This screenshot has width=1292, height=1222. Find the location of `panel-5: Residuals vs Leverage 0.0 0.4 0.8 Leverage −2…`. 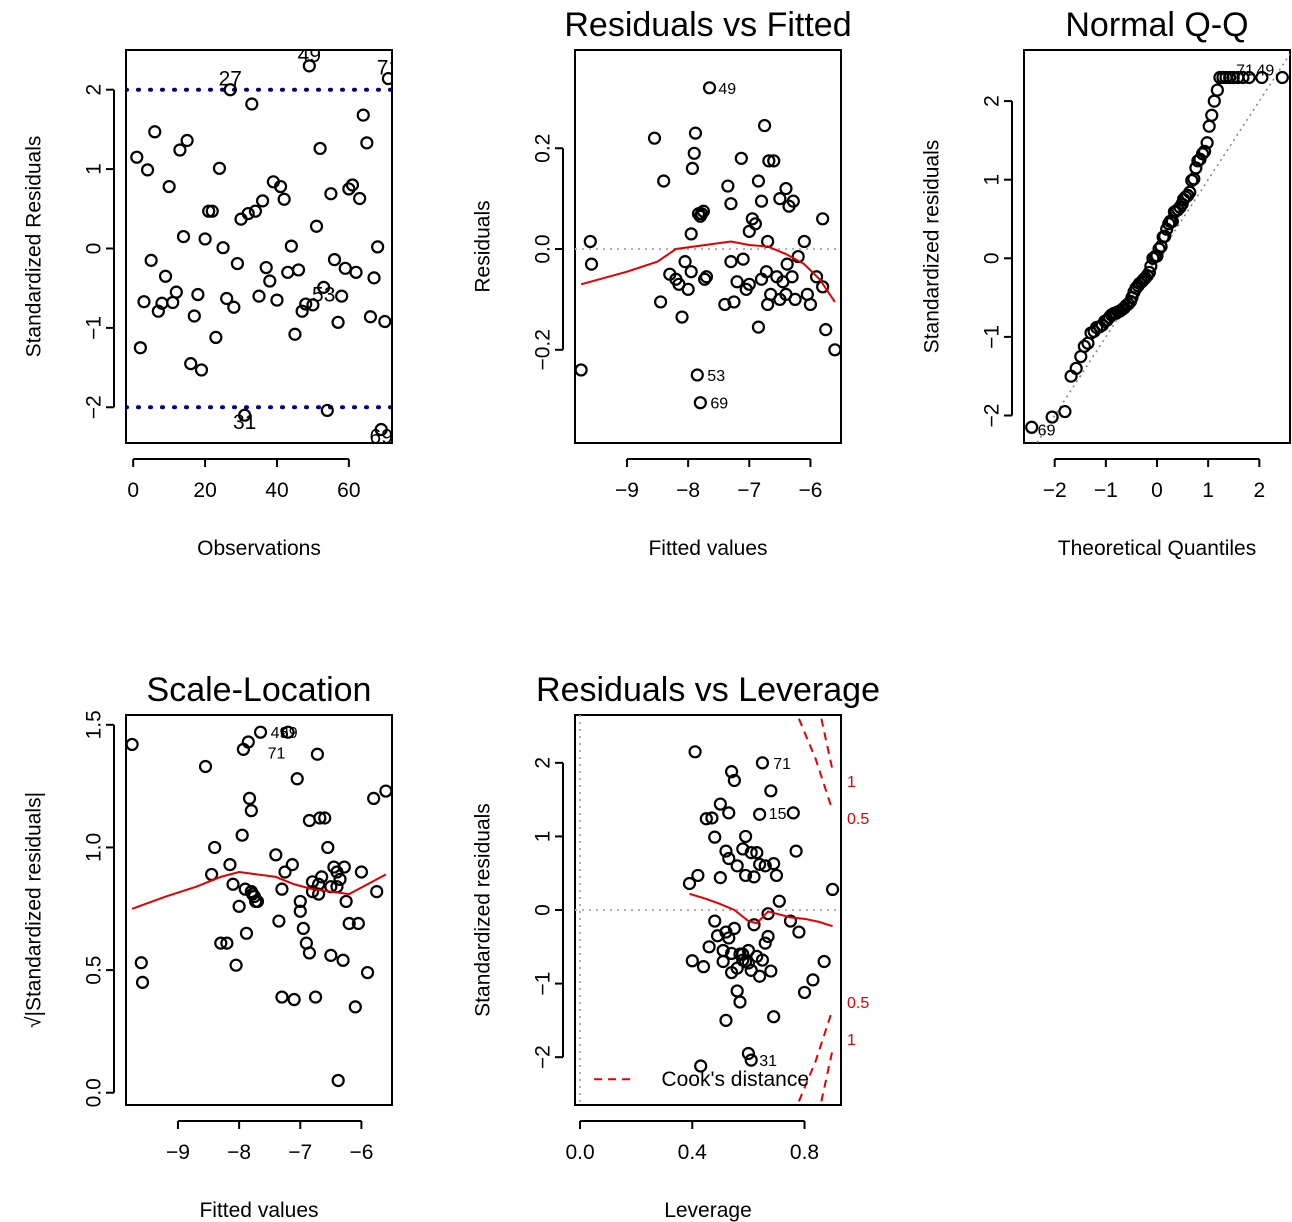

panel-5: Residuals vs Leverage 0.0 0.4 0.8 Leverage −2… is located at coordinates (676, 946).